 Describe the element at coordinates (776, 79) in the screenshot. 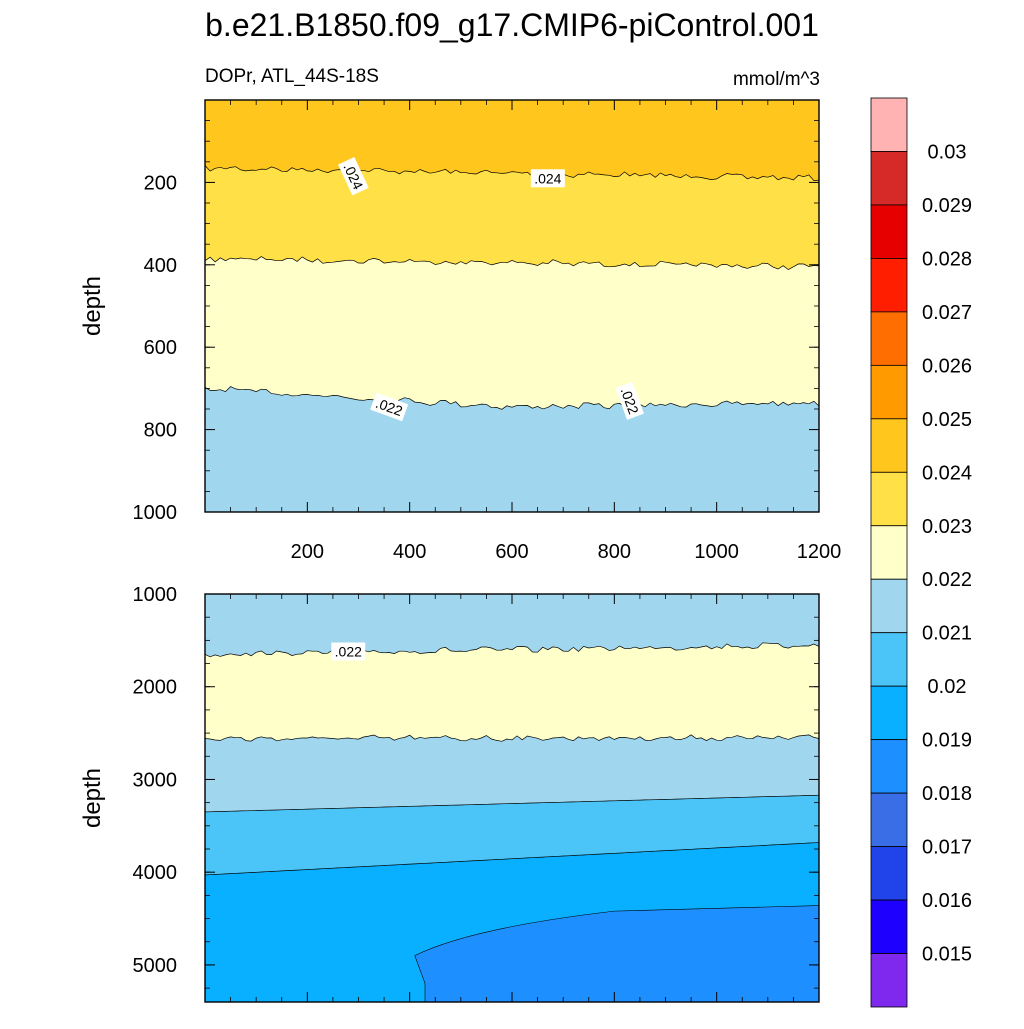

I see `units-label: mmol/m^3` at that location.